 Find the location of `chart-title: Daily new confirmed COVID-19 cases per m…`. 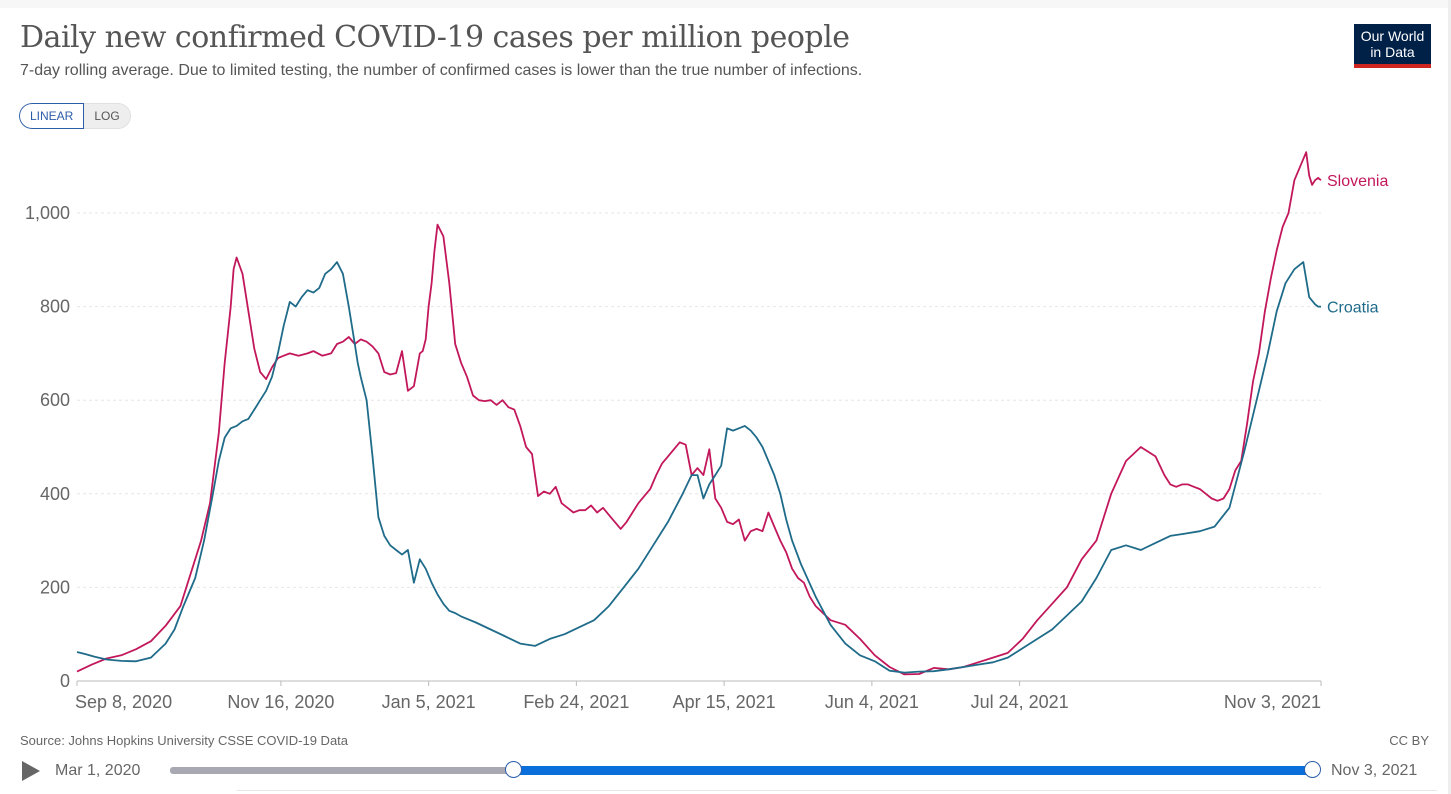

chart-title: Daily new confirmed COVID-19 cases per m… is located at coordinates (435, 37).